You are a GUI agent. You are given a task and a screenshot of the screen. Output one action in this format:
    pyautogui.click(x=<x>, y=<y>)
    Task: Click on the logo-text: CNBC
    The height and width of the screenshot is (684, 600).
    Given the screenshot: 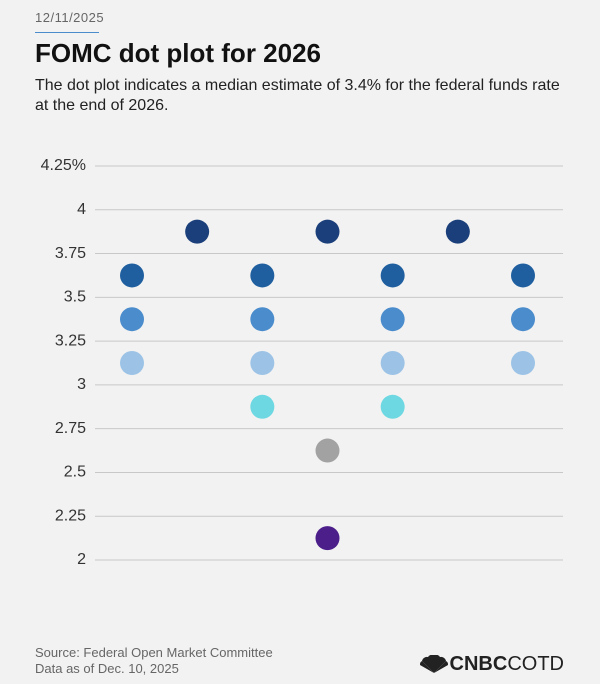 What is the action you would take?
    pyautogui.click(x=478, y=664)
    